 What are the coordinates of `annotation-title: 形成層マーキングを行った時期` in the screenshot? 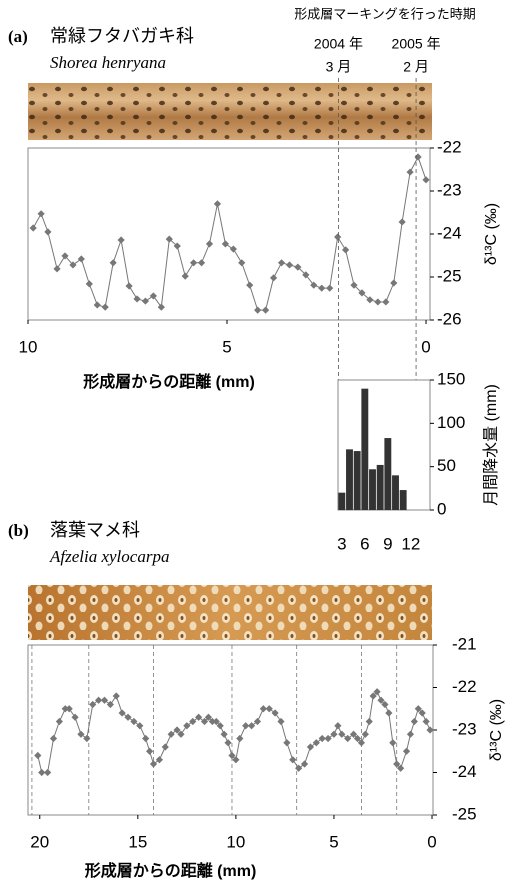 It's located at (385, 13).